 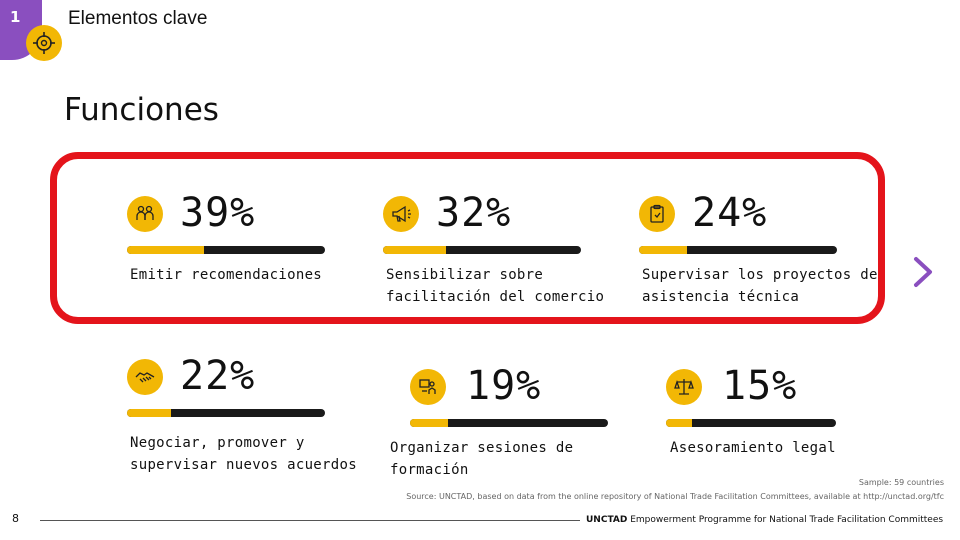 What do you see at coordinates (753, 448) in the screenshot?
I see `function-label: Asesoramiento legal` at bounding box center [753, 448].